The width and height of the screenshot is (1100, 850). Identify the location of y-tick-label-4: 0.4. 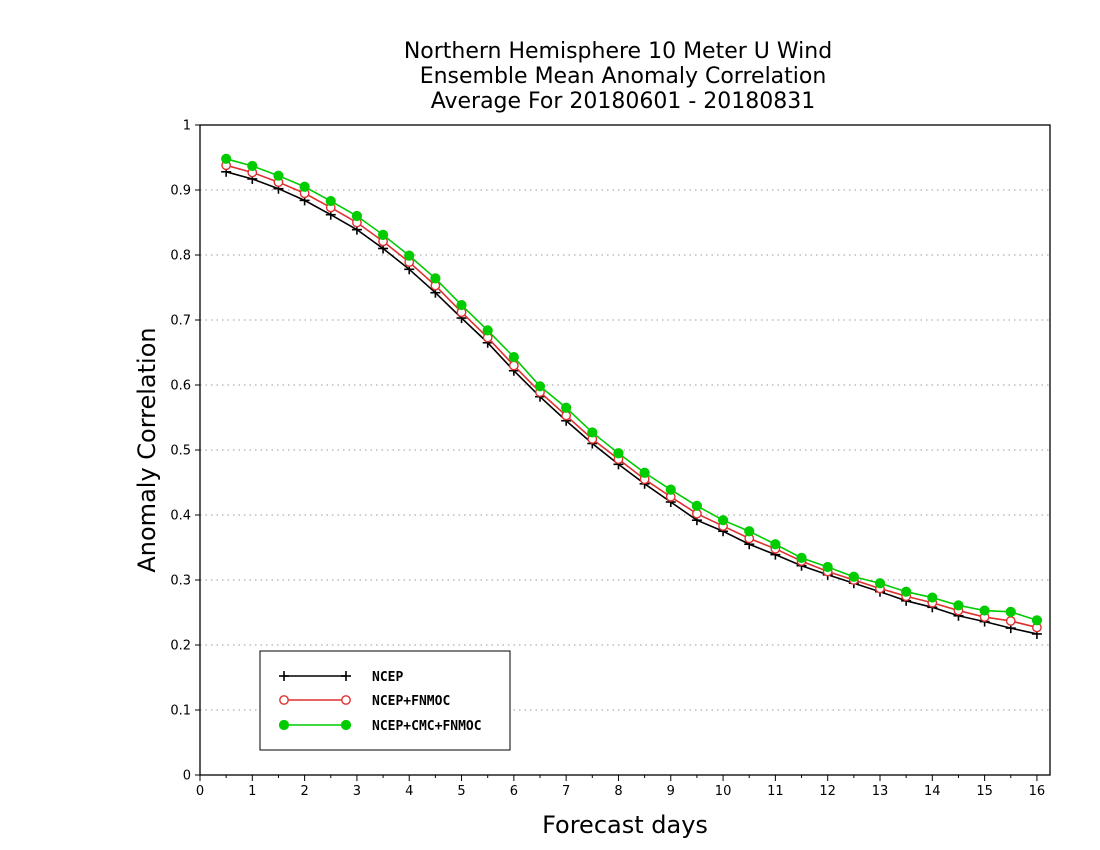
(180, 516).